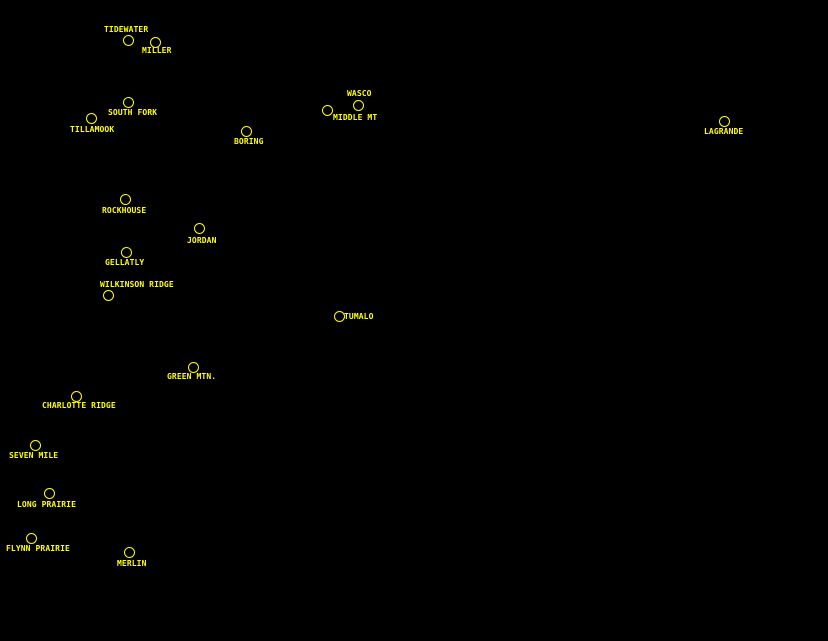  I want to click on station-marker-merlin, so click(129, 552).